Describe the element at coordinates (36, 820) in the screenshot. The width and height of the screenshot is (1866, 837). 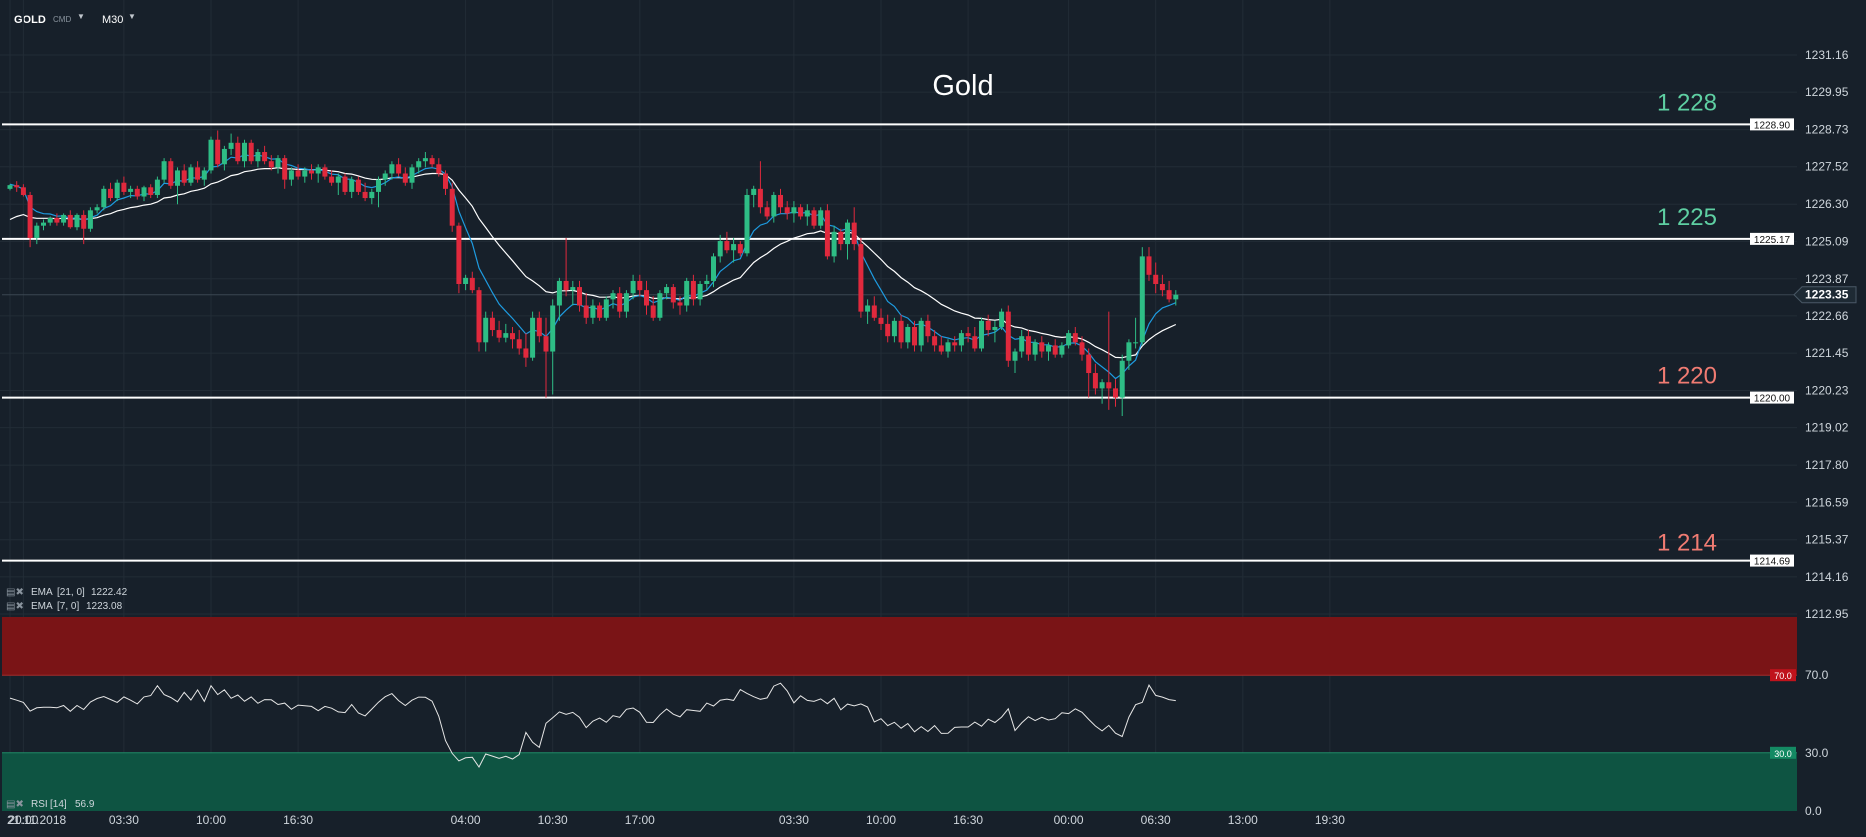
I see `x-tick-label: 21.11.2018` at that location.